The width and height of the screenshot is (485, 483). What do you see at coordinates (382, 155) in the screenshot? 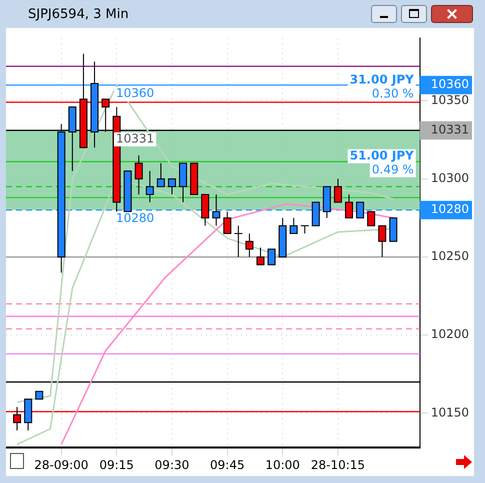
I see `annotation: 51.00 JPY` at bounding box center [382, 155].